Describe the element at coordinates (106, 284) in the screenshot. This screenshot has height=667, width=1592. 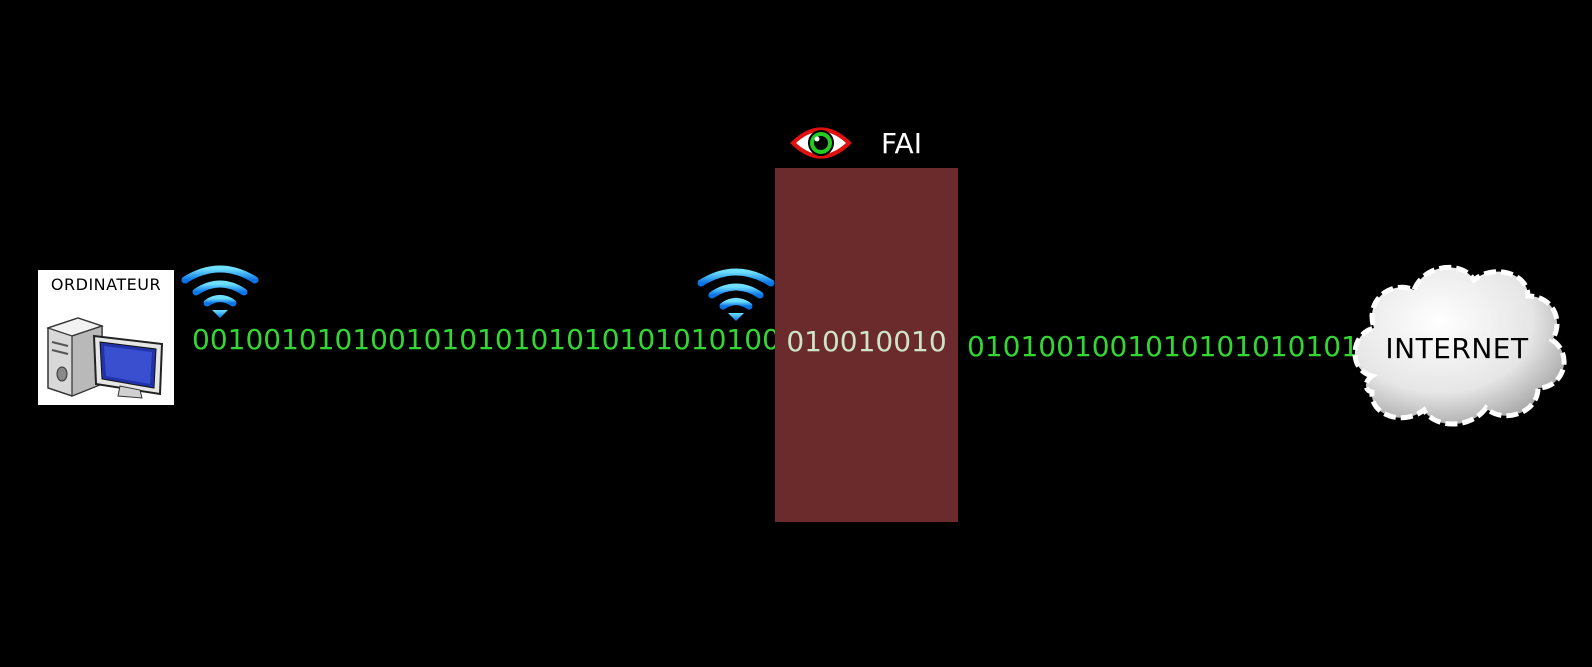
I see `computer-label: ORDINATEUR` at that location.